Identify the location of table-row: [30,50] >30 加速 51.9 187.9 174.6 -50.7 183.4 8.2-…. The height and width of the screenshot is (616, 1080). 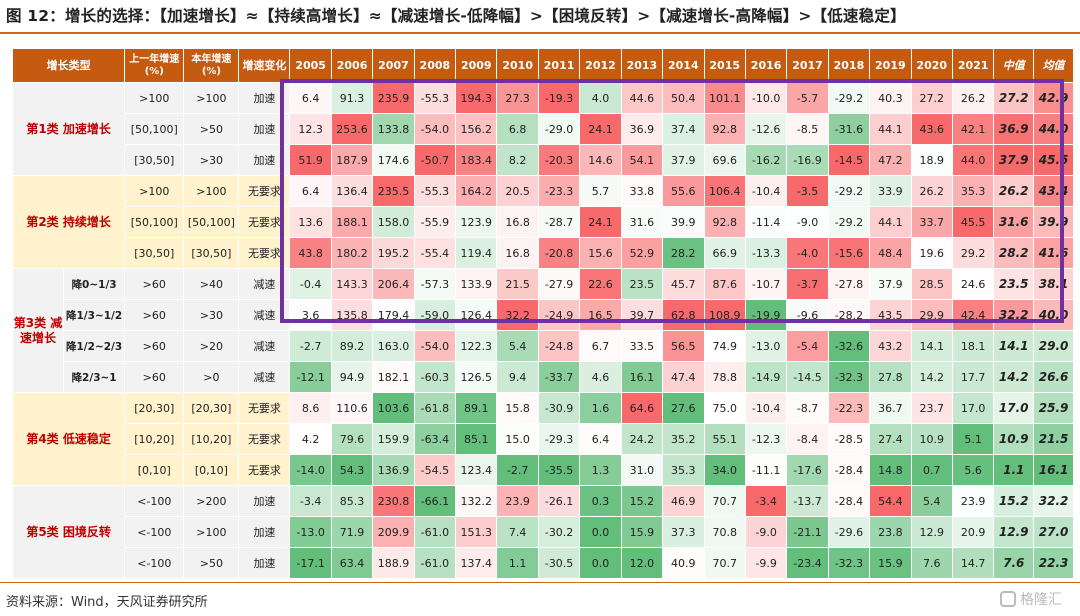
(543, 160).